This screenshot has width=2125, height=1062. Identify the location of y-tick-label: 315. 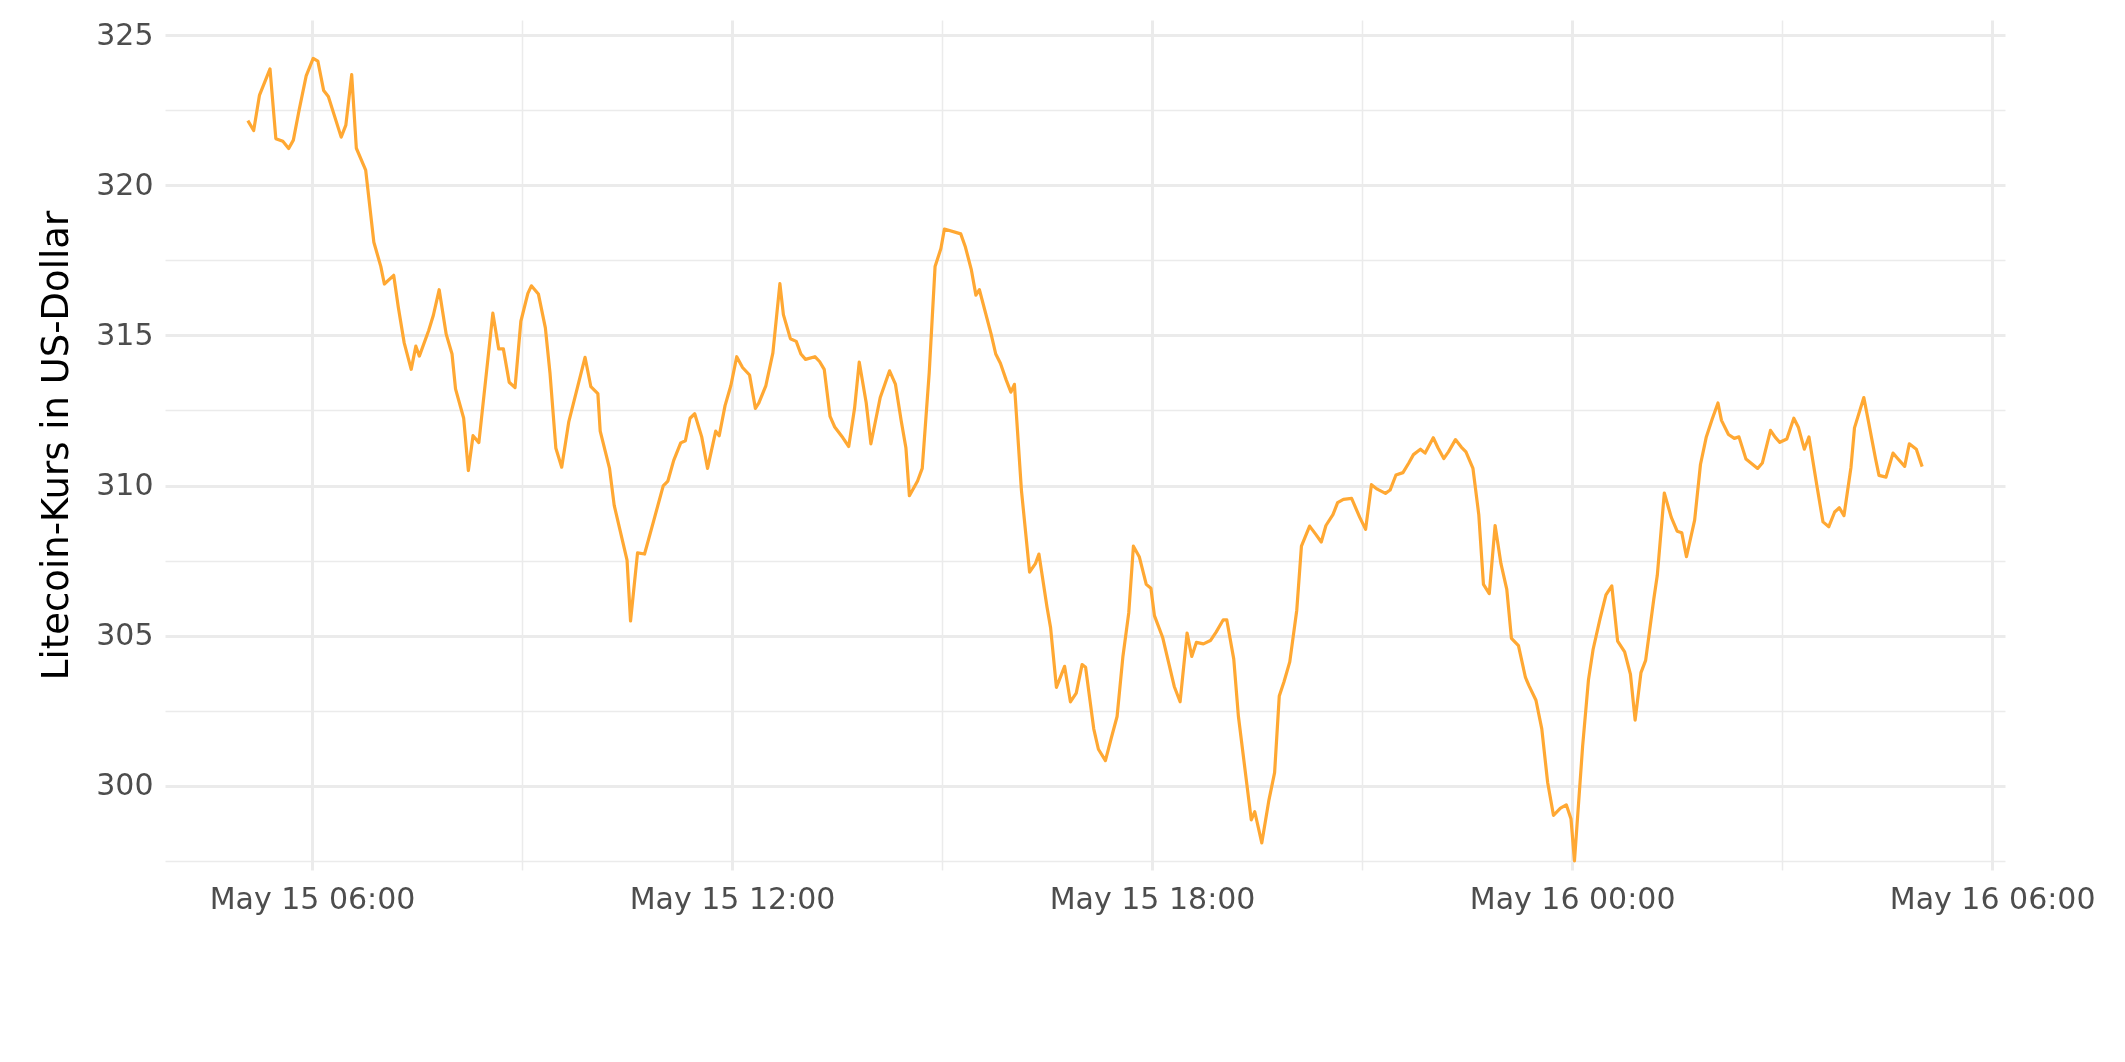
(125, 334).